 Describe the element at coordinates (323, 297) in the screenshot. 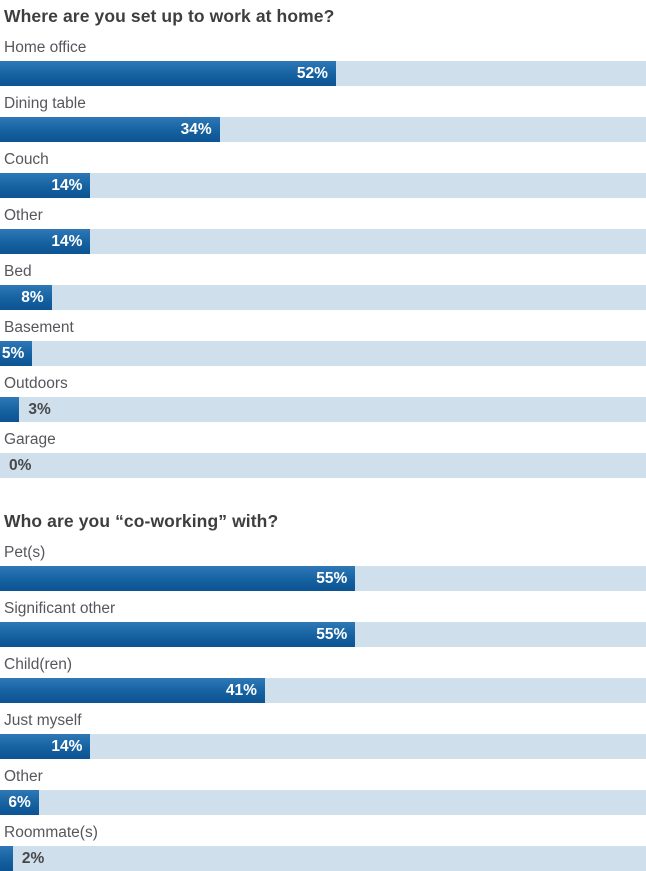

I see `bar-track: 8%` at that location.